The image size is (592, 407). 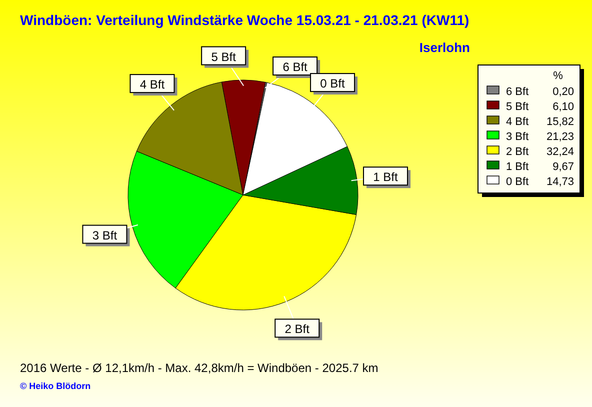 I want to click on data-label: 14,73, so click(x=560, y=182).